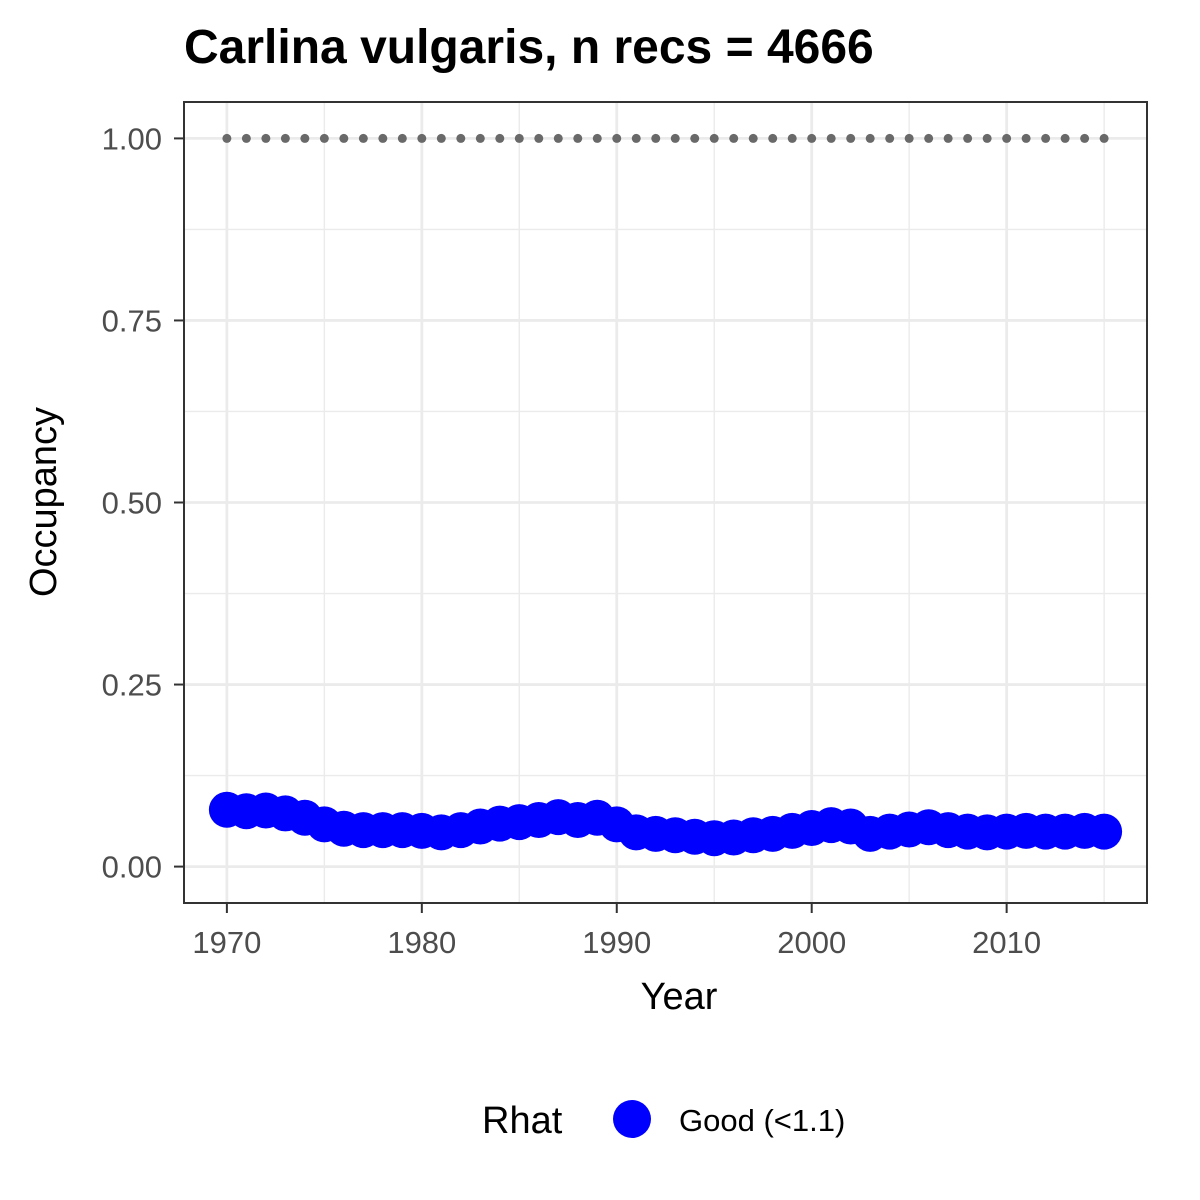  Describe the element at coordinates (632, 1119) in the screenshot. I see `legend-key-good` at that location.